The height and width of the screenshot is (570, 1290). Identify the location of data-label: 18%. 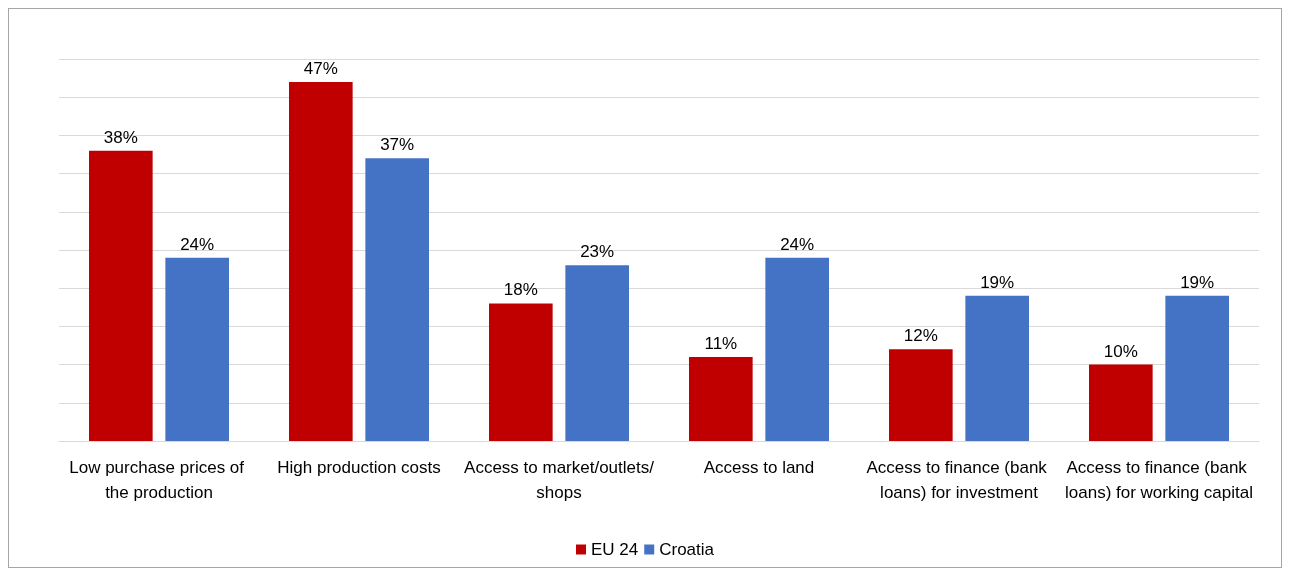
(520, 290).